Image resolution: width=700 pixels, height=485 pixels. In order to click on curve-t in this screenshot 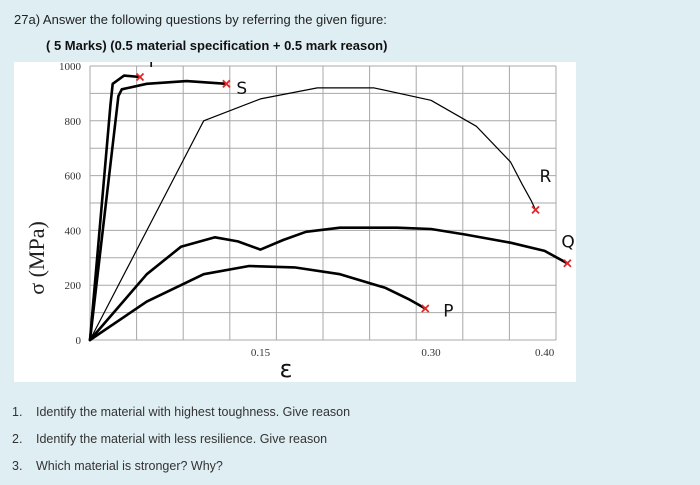, I will do `click(115, 208)`.